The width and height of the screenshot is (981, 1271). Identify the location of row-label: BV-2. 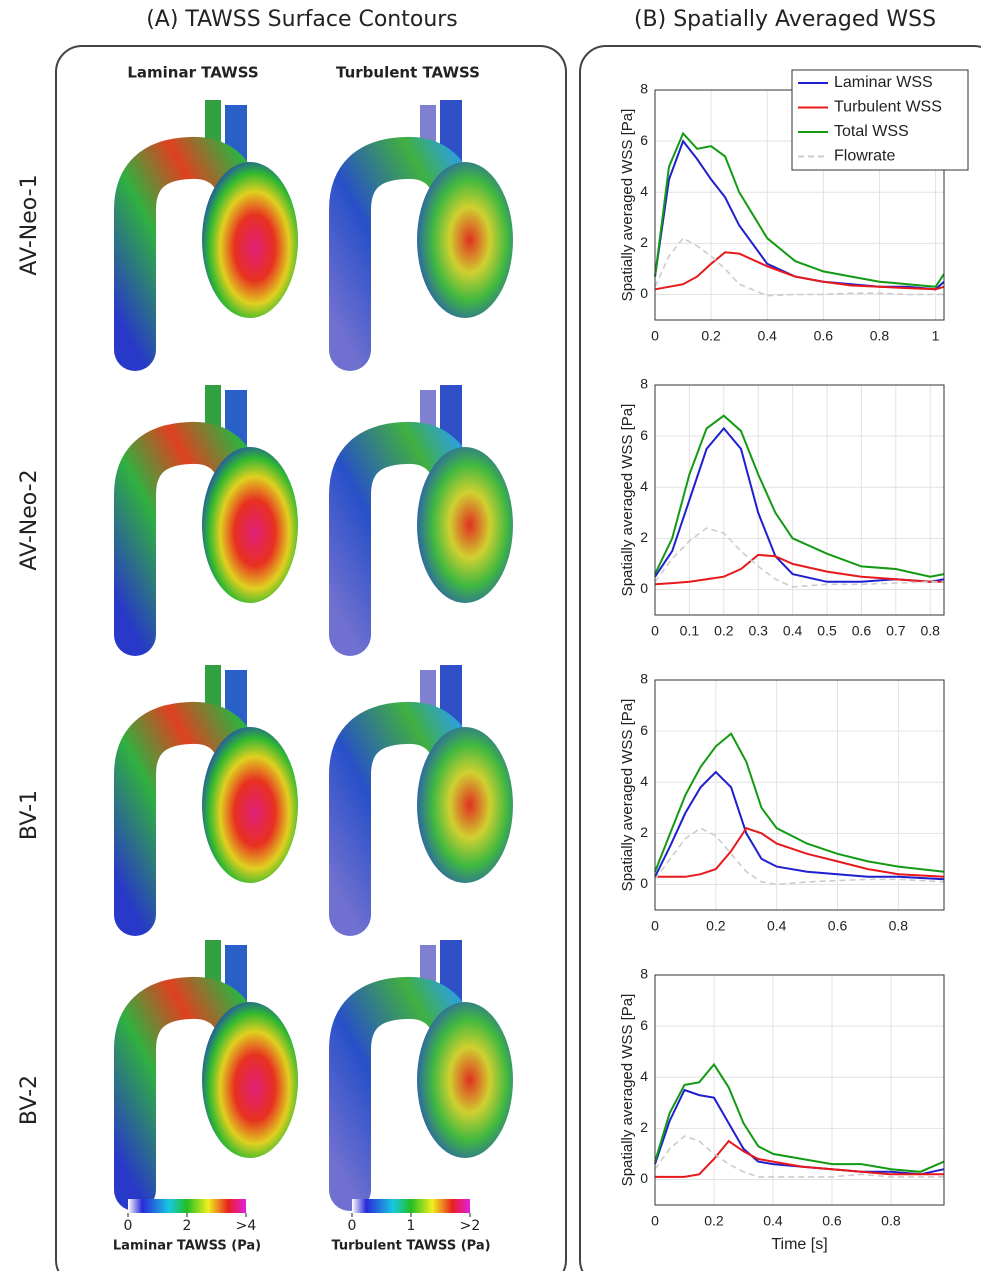
(29, 1100).